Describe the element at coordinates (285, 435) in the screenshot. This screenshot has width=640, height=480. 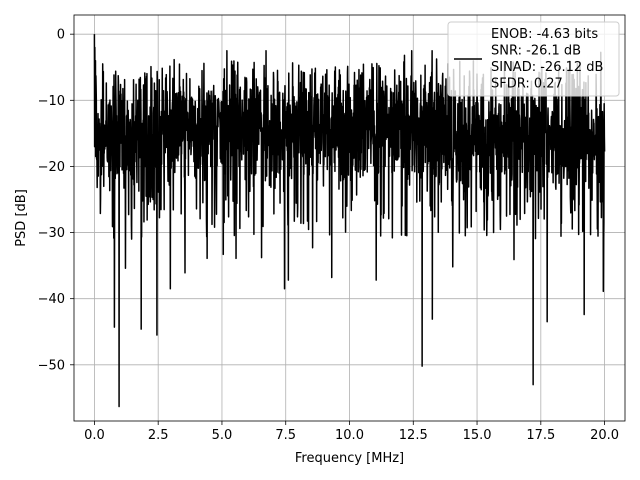
I see `x-tick-label: 7.5` at that location.